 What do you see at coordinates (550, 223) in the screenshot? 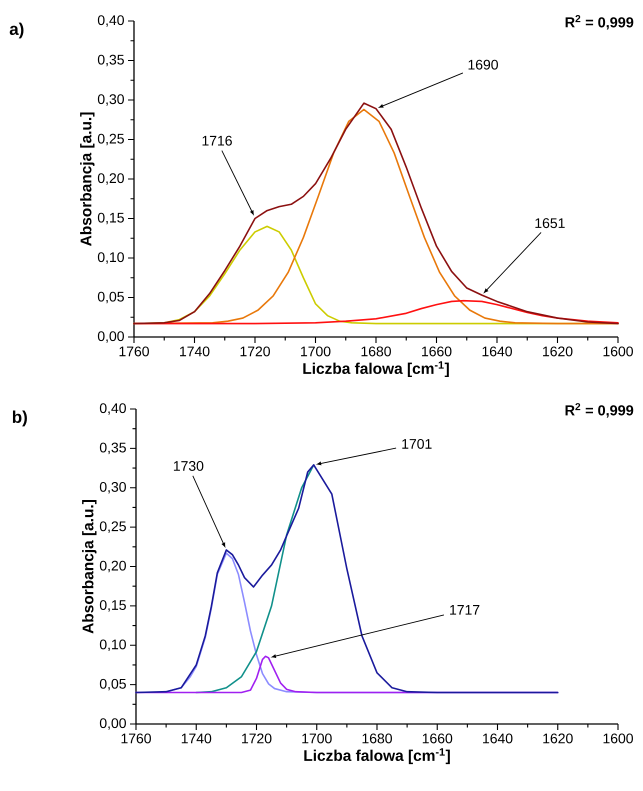
I see `annotation: 1651` at bounding box center [550, 223].